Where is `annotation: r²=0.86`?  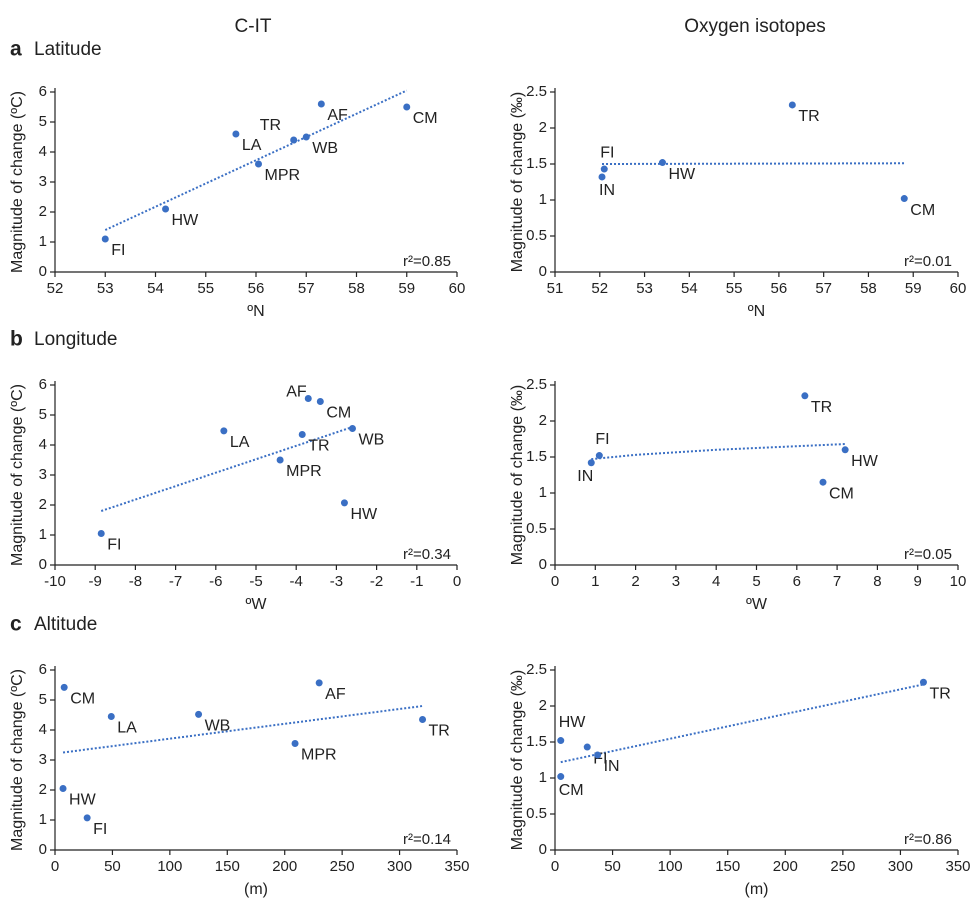
annotation: r²=0.86 is located at coordinates (928, 839).